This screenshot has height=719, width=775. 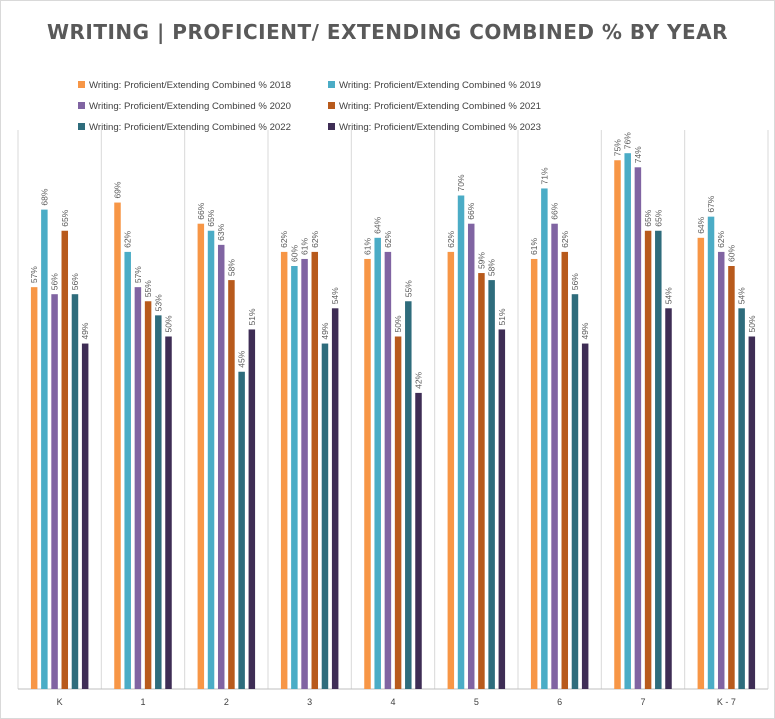 What do you see at coordinates (335, 498) in the screenshot?
I see `bar-3-s5` at bounding box center [335, 498].